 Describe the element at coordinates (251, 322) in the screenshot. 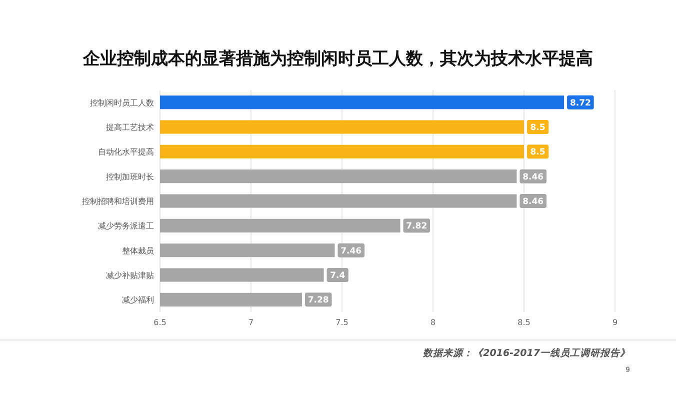

I see `x-tick-label: 7` at that location.